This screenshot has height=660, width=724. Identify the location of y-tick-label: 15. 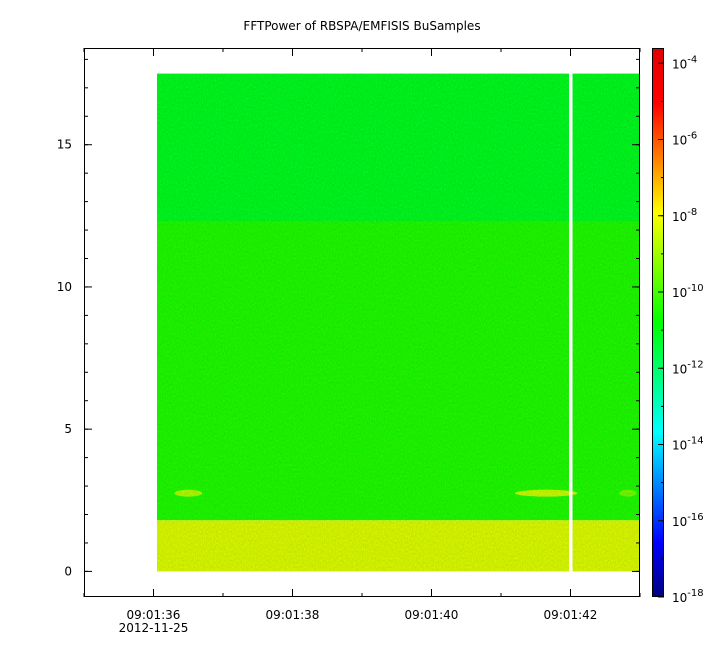
(64, 145).